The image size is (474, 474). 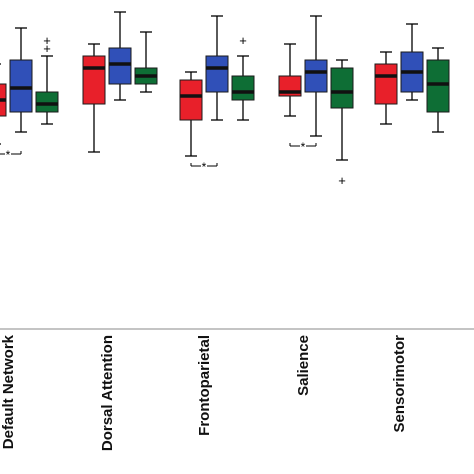 What do you see at coordinates (342, 123) in the screenshot?
I see `box-salience-3: +` at bounding box center [342, 123].